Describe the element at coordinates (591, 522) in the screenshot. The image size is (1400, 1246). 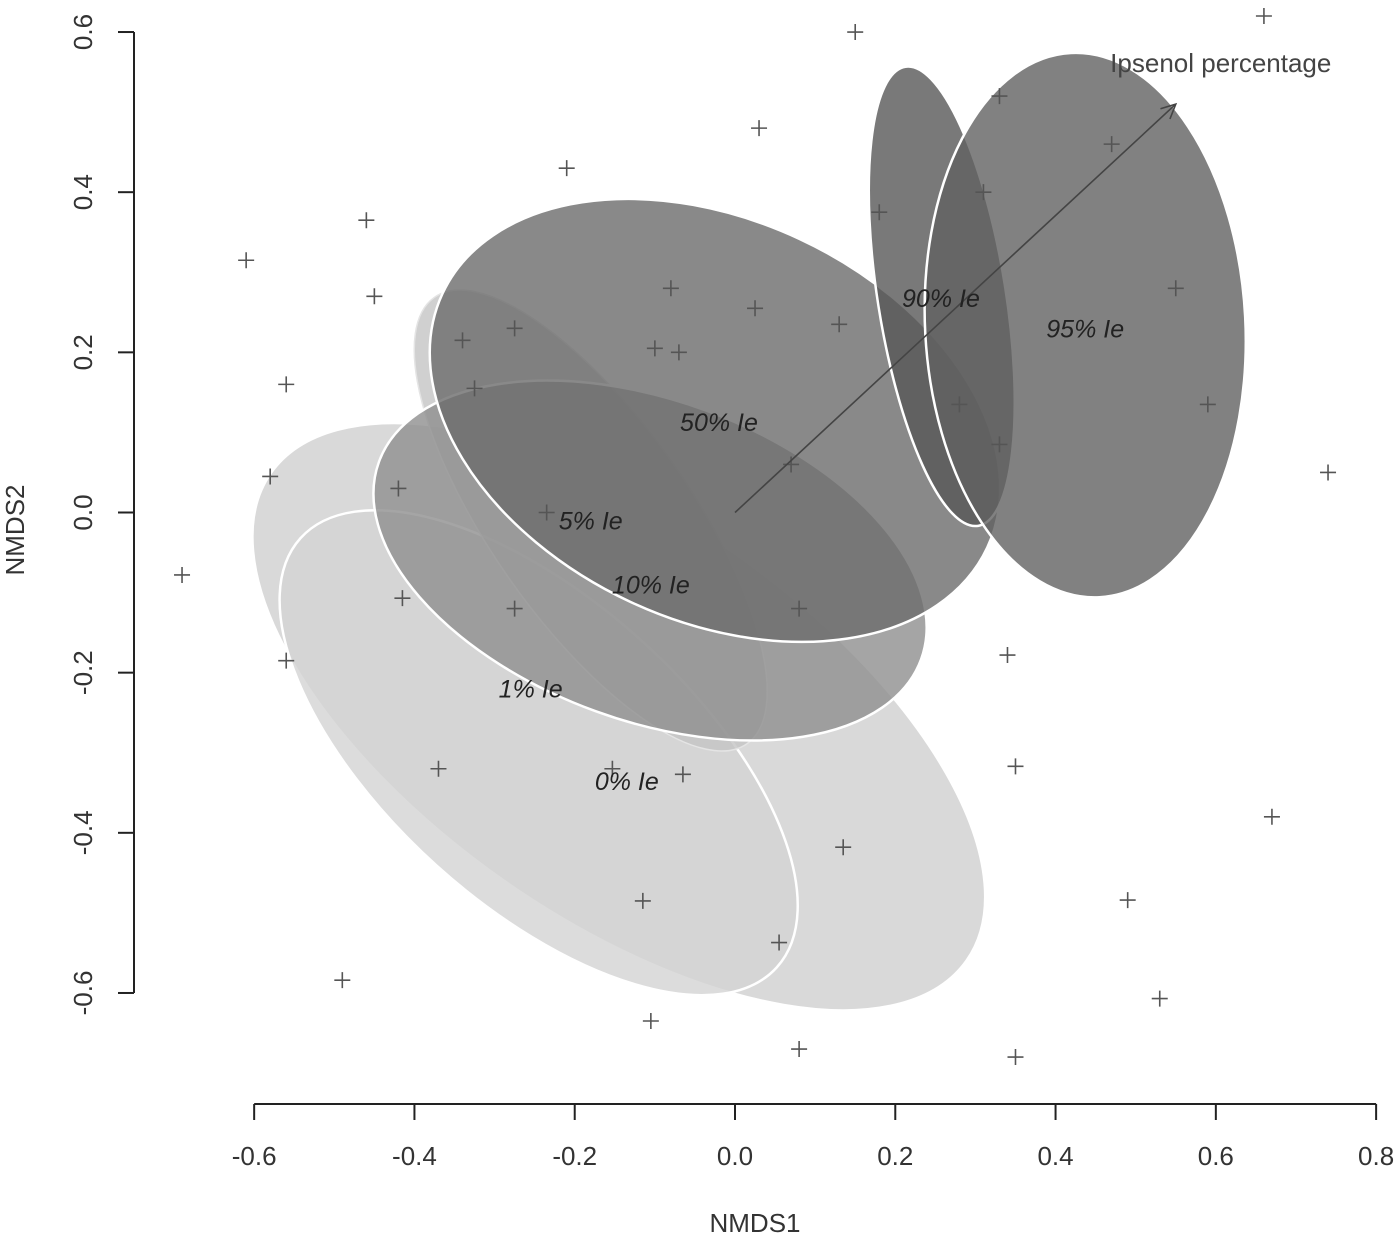
I see `ellipse-label: 5% Ie` at that location.